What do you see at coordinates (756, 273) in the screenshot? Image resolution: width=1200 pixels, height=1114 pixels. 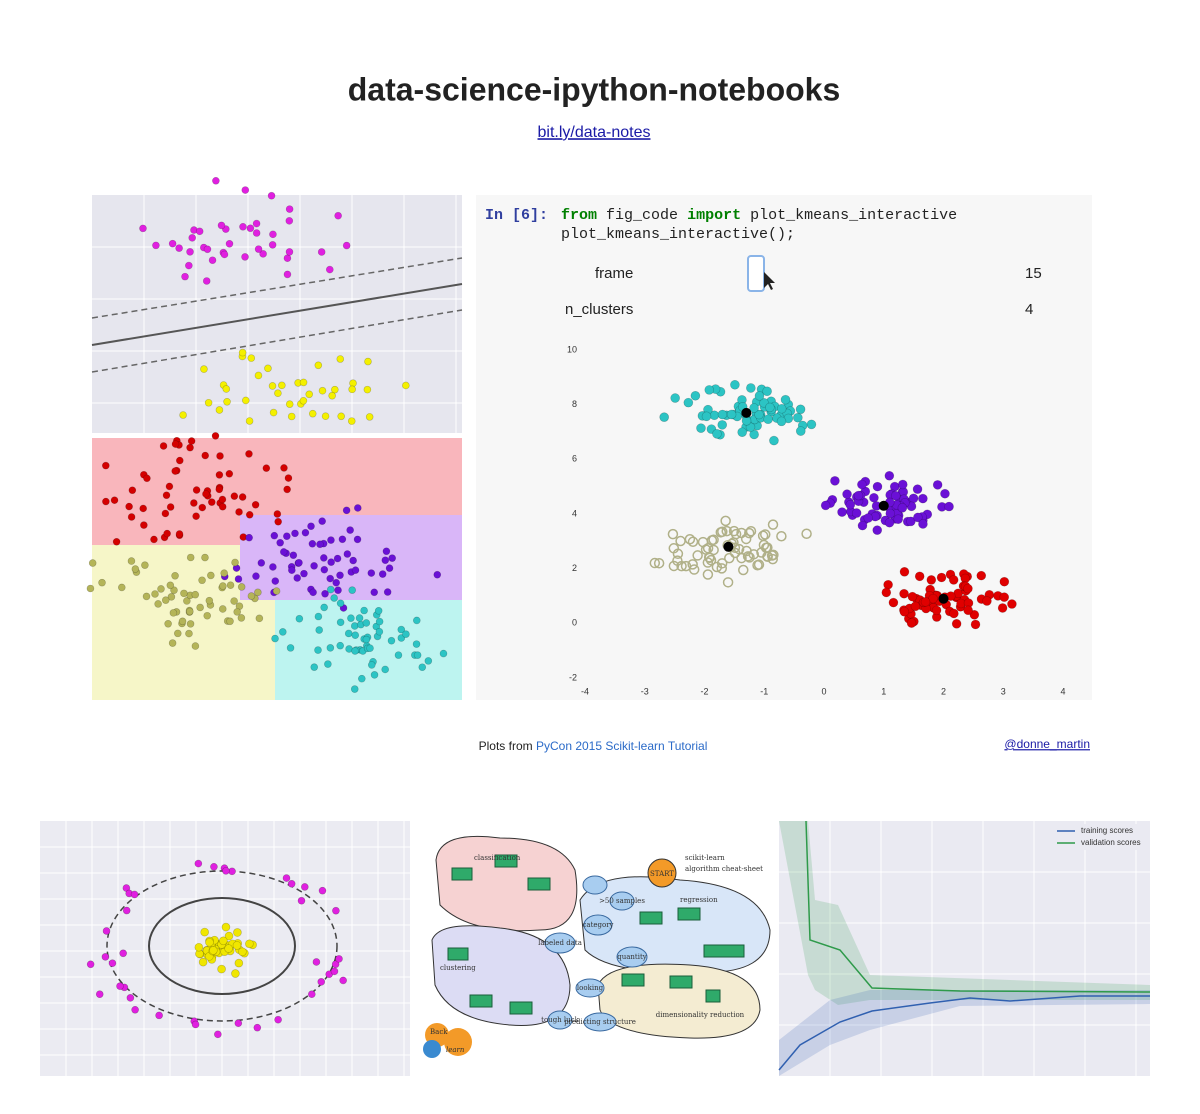 I see `slider-thumb` at bounding box center [756, 273].